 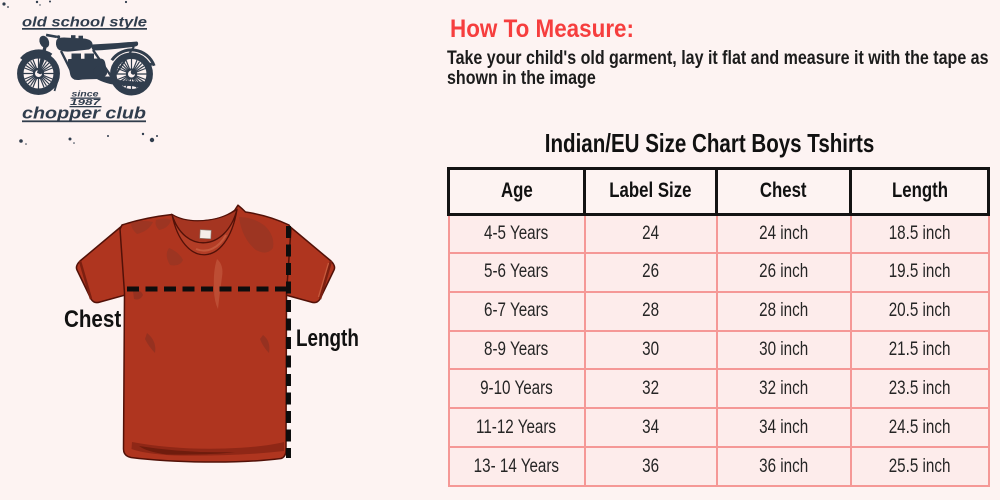 I want to click on svg-text: chopper club, so click(x=84, y=113).